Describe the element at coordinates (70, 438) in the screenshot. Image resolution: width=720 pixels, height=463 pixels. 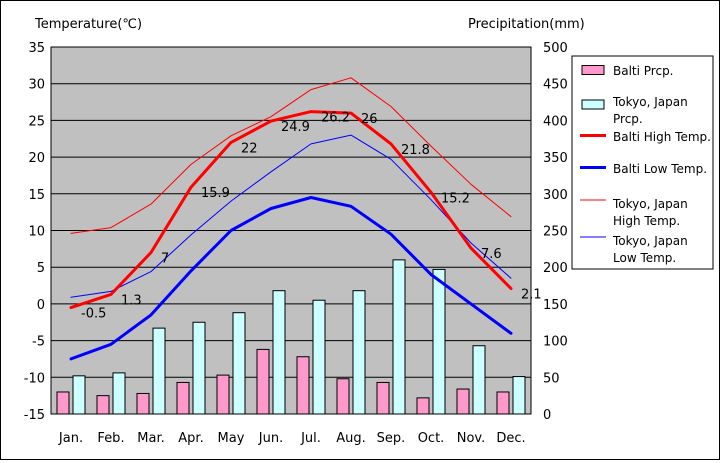
I see `x-tick-label: Jan.` at that location.